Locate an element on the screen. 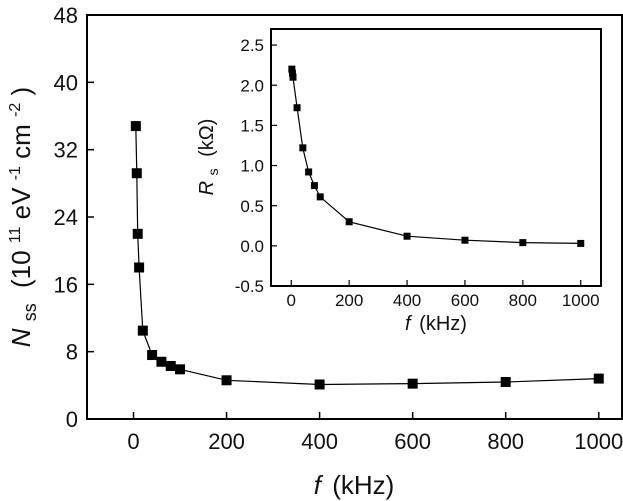 Image resolution: width=623 pixels, height=501 pixels. inset-y-tick-label: 1.0 is located at coordinates (252, 166).